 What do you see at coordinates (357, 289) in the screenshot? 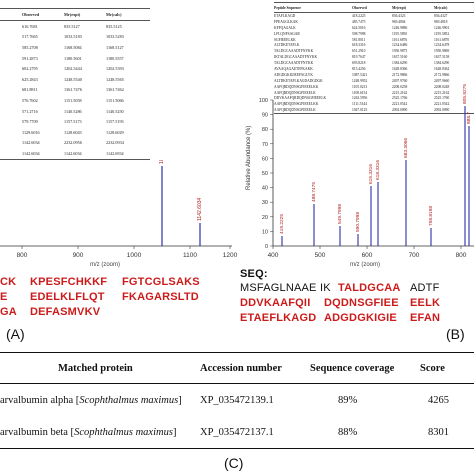
I see `sequence-line: MSFAGLNAAE IK TALDGCAA ADTF` at bounding box center [357, 289].